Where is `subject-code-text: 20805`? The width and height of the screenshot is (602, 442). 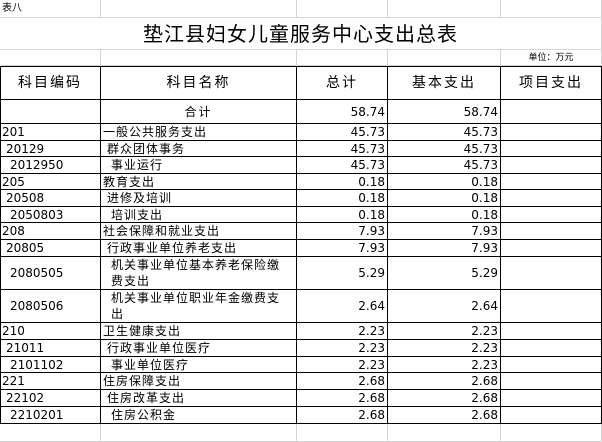
subject-code-text: 20805 is located at coordinates (25, 248).